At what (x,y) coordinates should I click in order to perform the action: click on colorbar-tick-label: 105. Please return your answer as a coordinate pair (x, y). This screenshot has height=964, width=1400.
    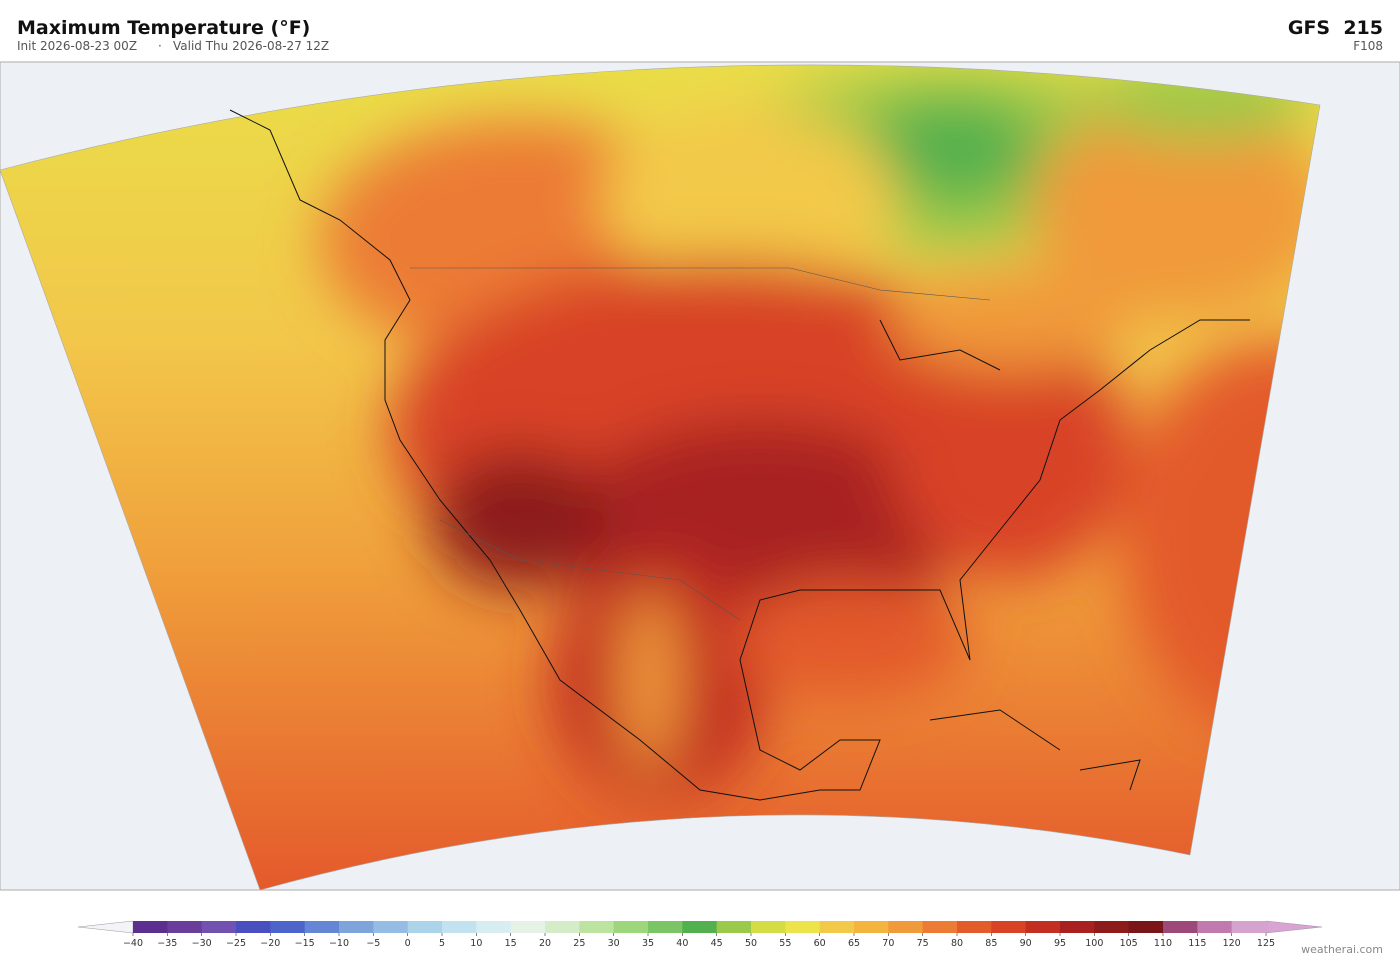
    Looking at the image, I should click on (1129, 943).